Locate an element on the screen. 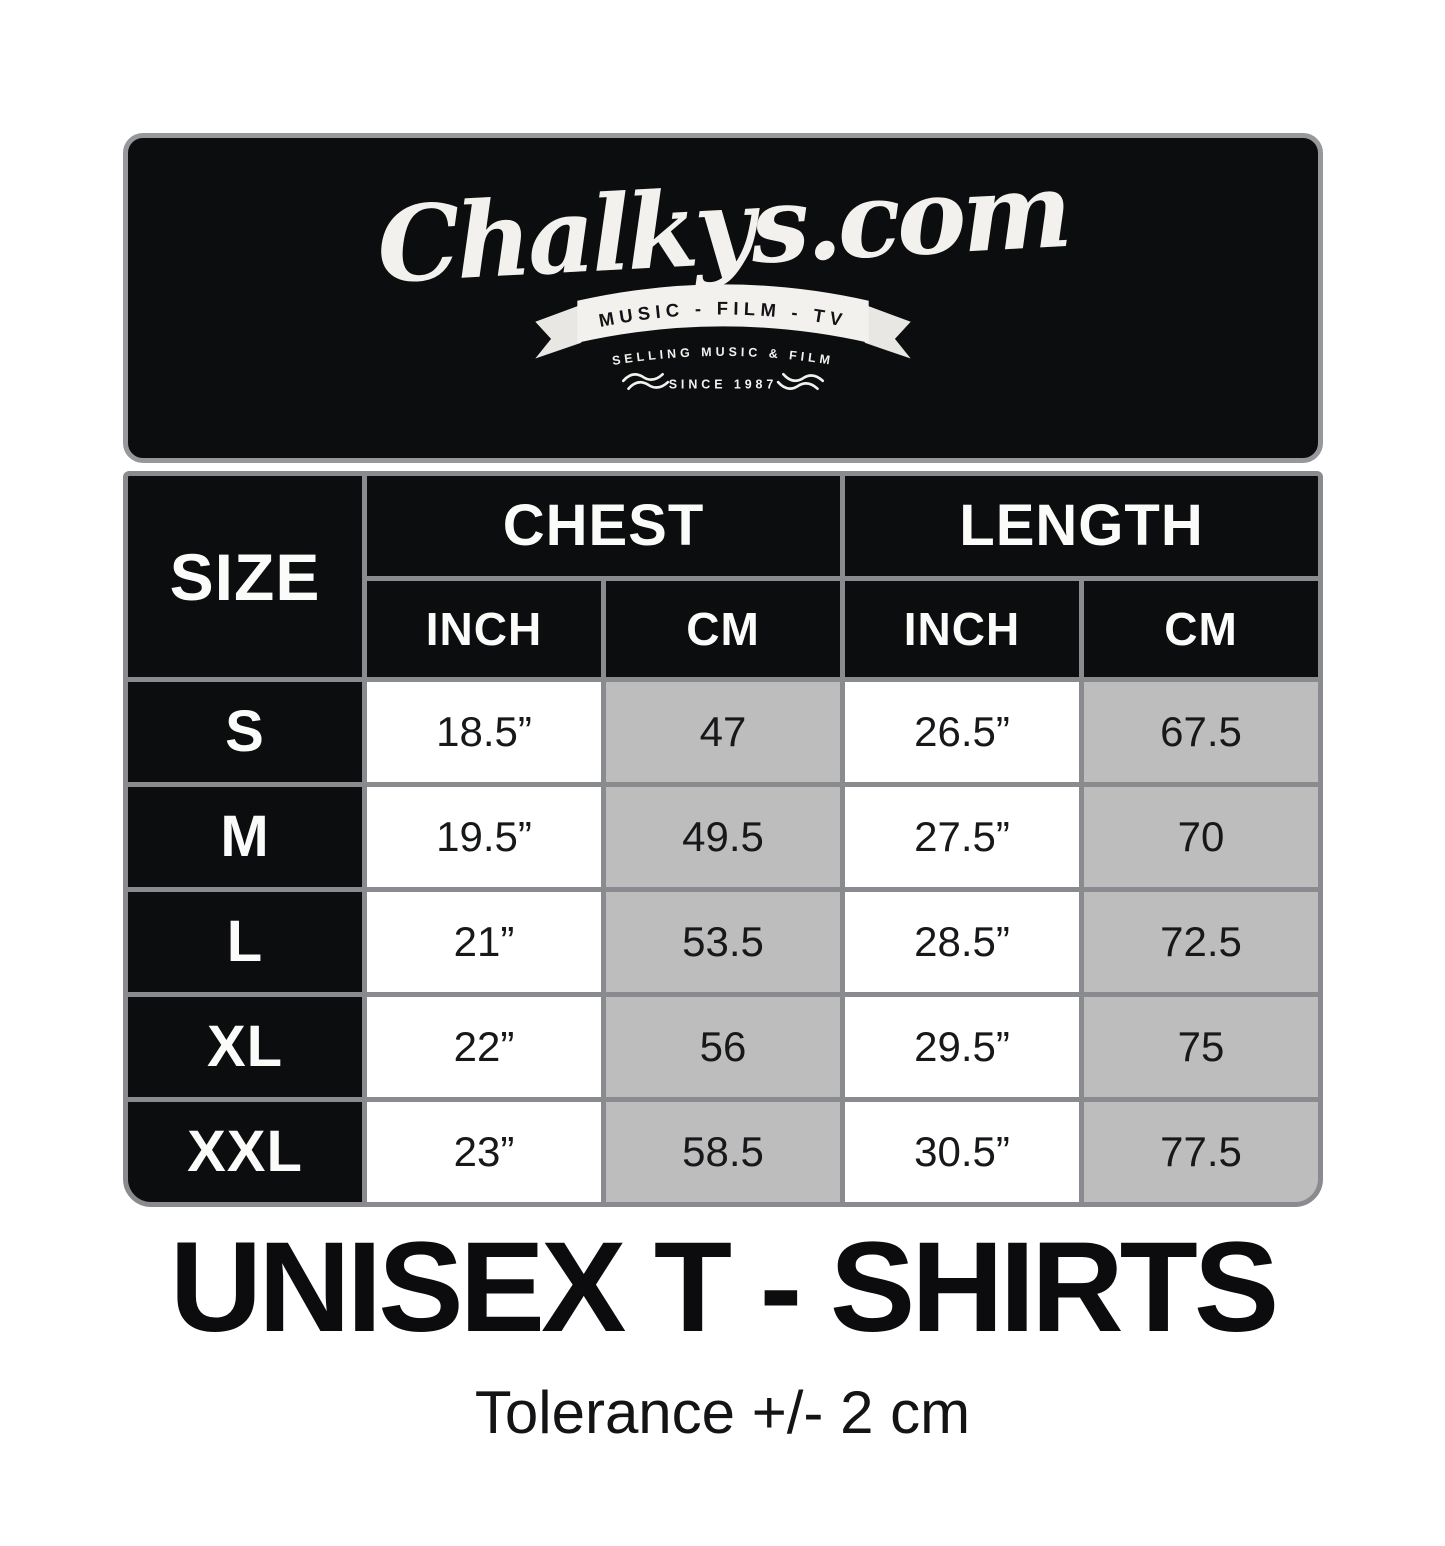 The height and width of the screenshot is (1546, 1445). chest-cm-value: 56 is located at coordinates (723, 1047).